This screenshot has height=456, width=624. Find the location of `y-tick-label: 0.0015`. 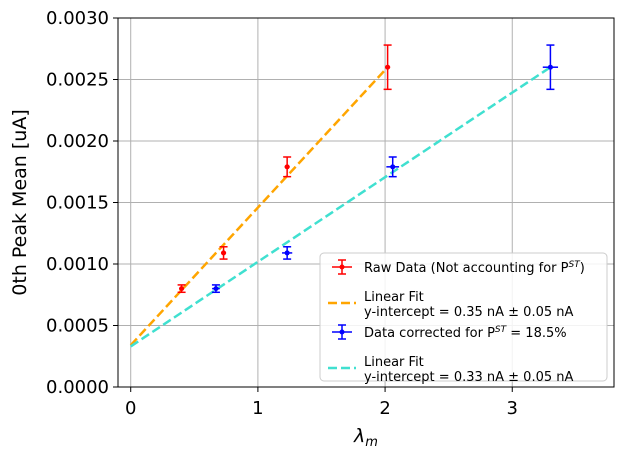

y-tick-label: 0.0015 is located at coordinates (77, 203).